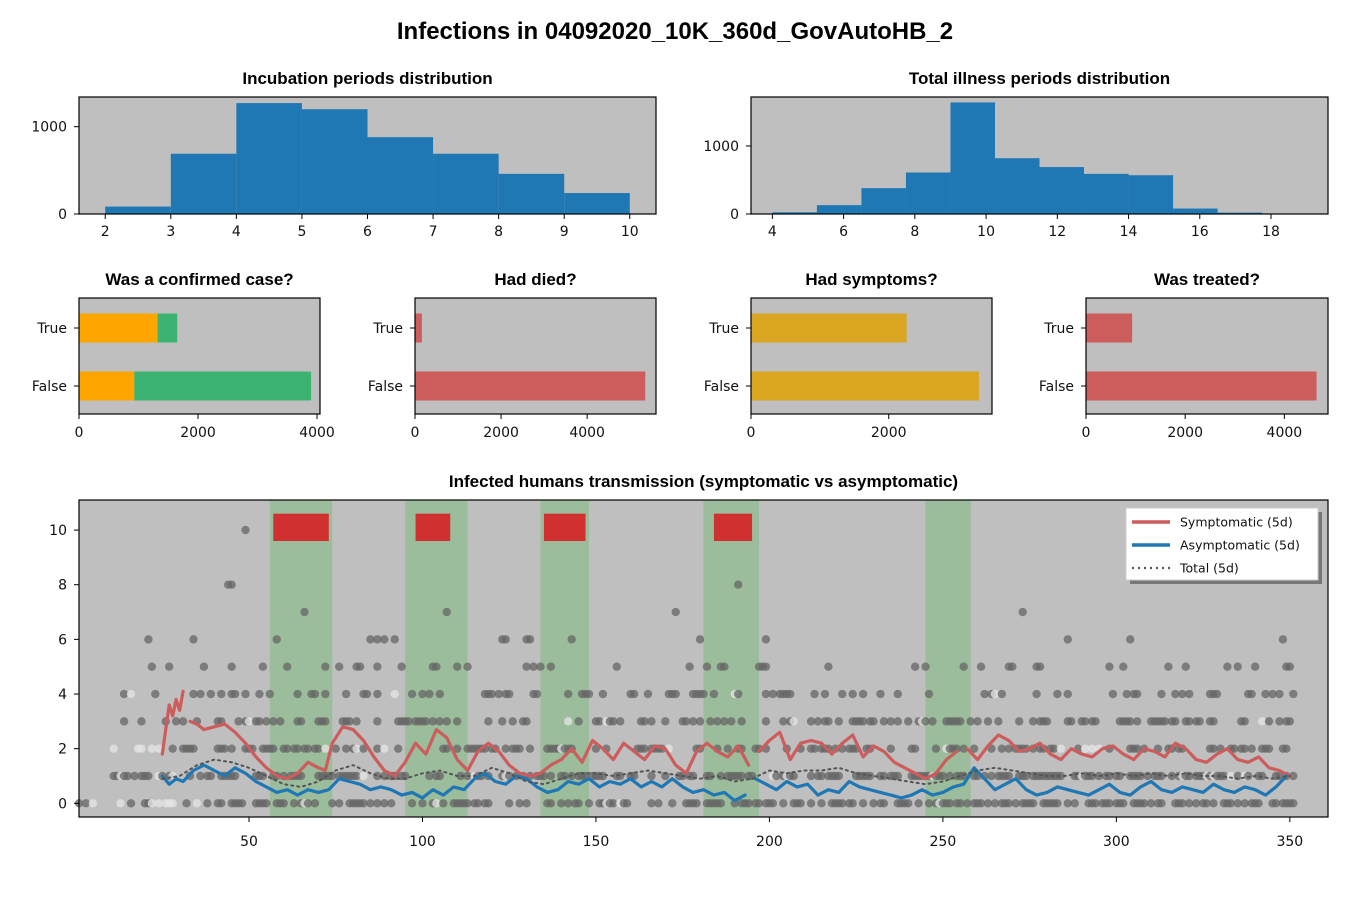 Image resolution: width=1350 pixels, height=900 pixels. Describe the element at coordinates (422, 842) in the screenshot. I see `x-tick-label: 100` at that location.